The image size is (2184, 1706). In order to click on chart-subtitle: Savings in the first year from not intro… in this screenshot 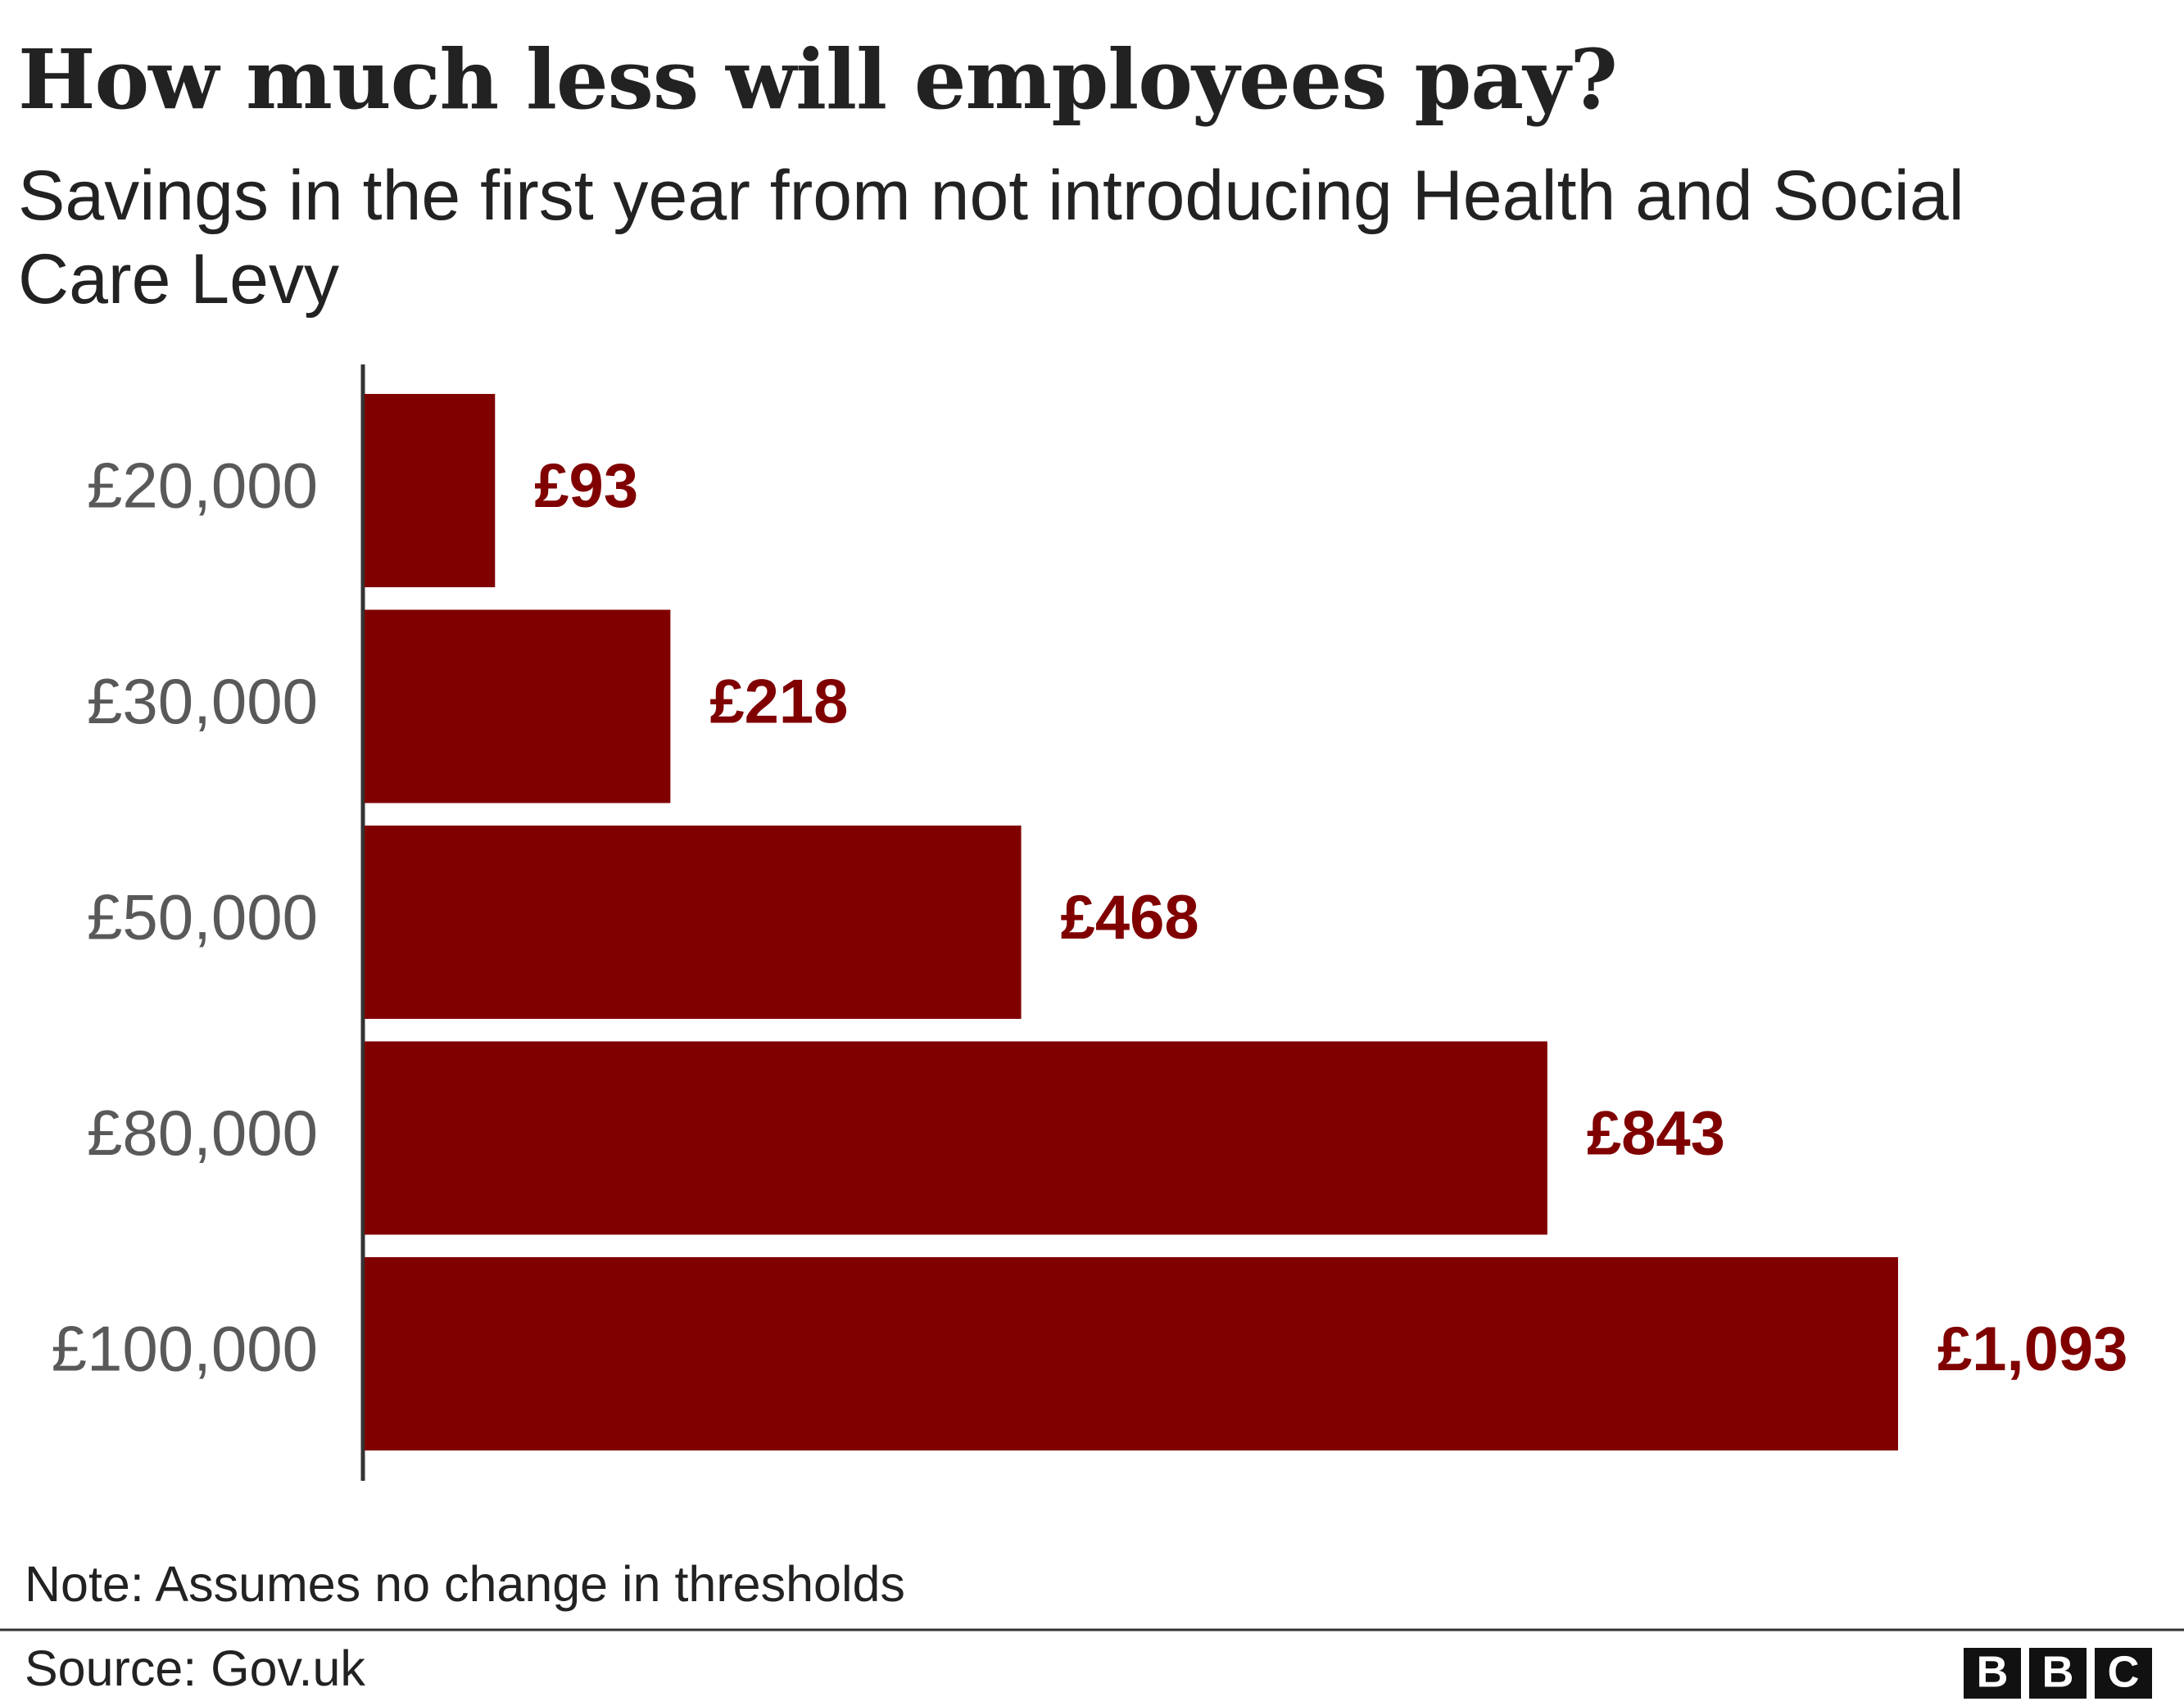, I will do `click(991, 237)`.